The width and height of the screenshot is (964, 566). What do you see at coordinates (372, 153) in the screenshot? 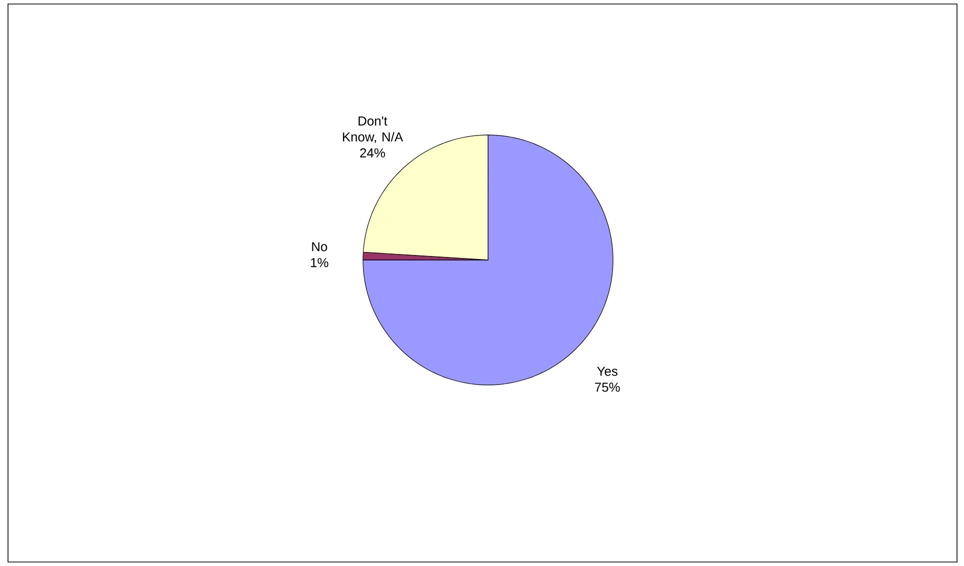
I see `data-label: 24%` at bounding box center [372, 153].